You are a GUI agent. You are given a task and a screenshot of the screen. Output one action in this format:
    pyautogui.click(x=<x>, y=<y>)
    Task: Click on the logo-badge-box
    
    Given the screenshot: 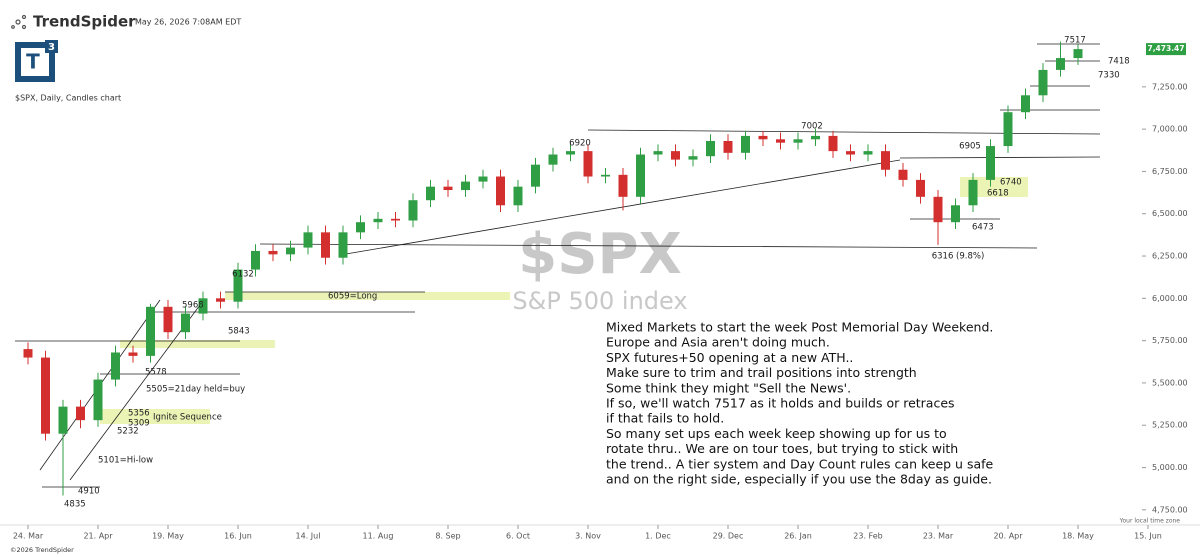 What is the action you would take?
    pyautogui.click(x=51, y=46)
    